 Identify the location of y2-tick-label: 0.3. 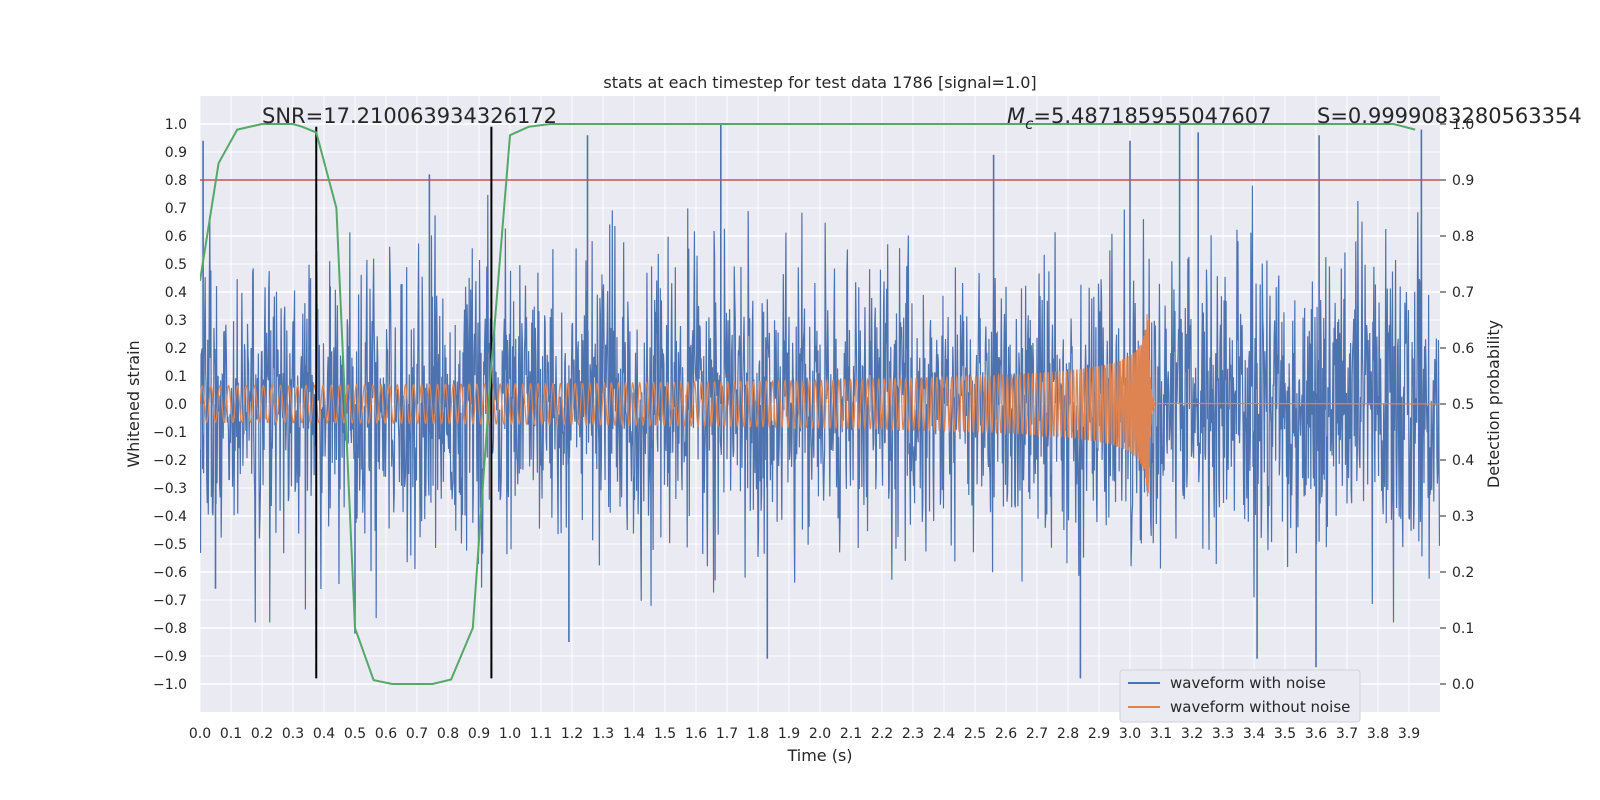
(1463, 517).